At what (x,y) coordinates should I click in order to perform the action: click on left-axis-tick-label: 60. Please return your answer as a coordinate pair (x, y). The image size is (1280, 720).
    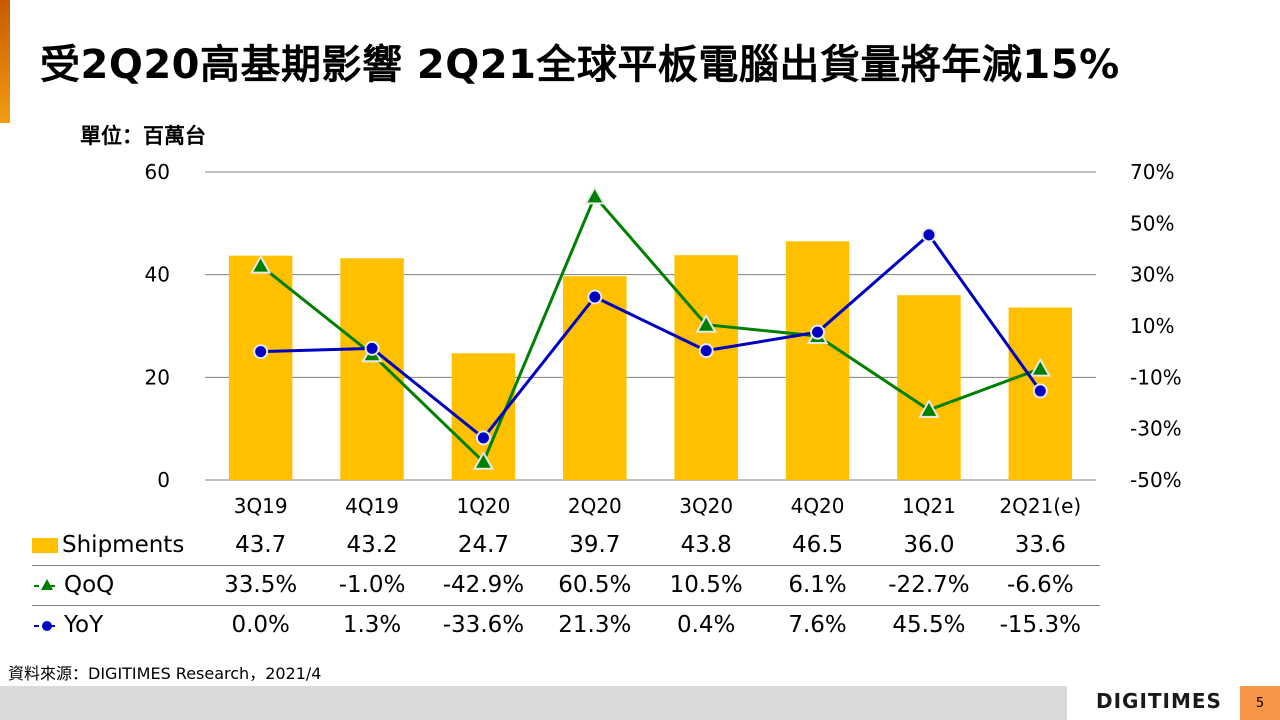
    Looking at the image, I should click on (157, 172).